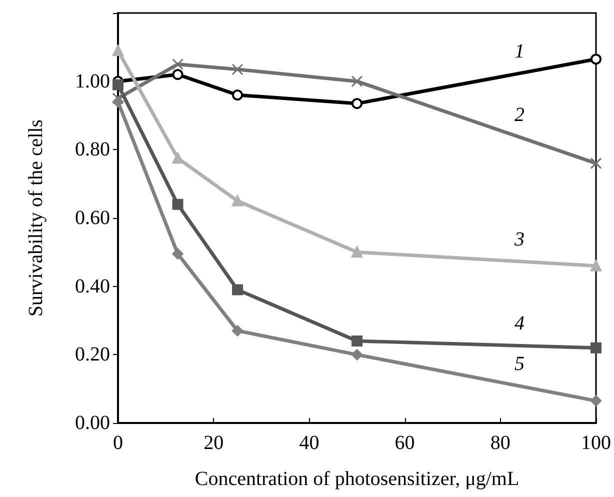 This screenshot has width=614, height=497. What do you see at coordinates (519, 239) in the screenshot?
I see `series-label: 3` at bounding box center [519, 239].